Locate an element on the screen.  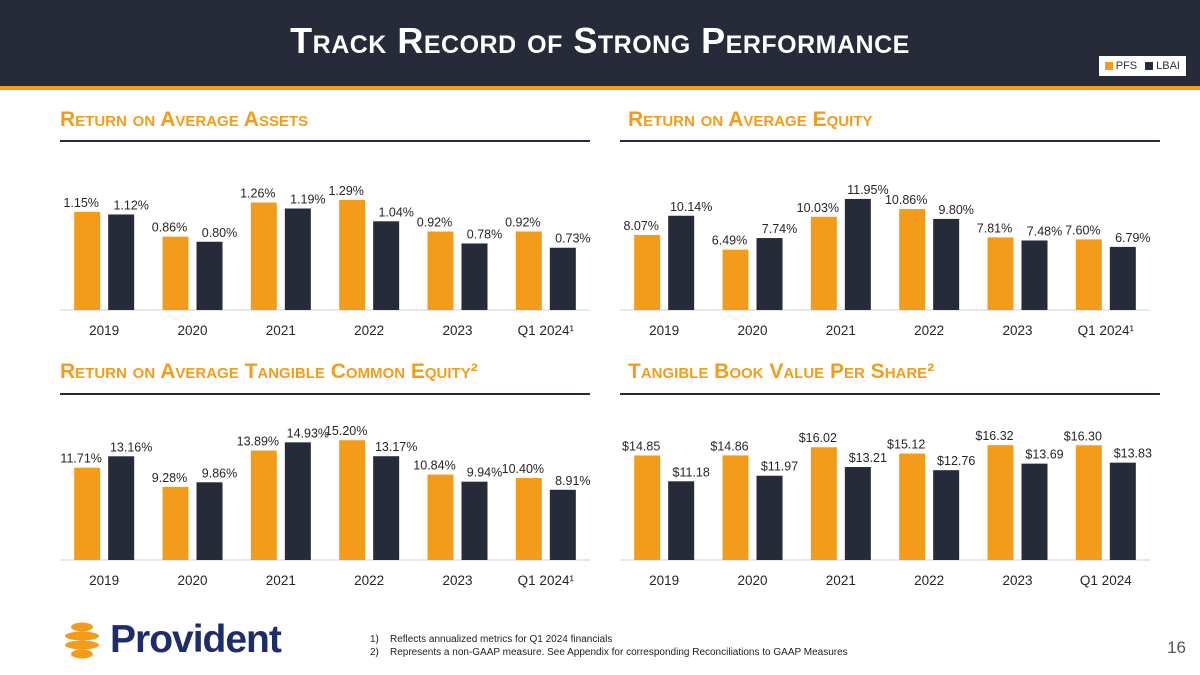
section-rule-rotce is located at coordinates (325, 394).